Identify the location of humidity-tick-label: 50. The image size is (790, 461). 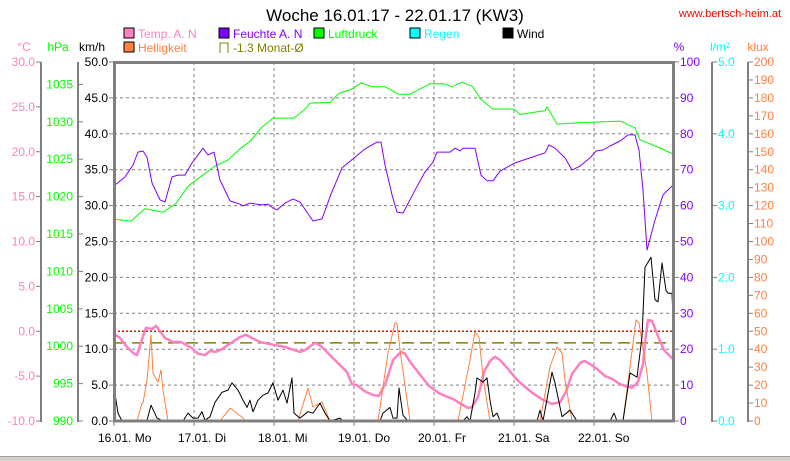
(687, 242).